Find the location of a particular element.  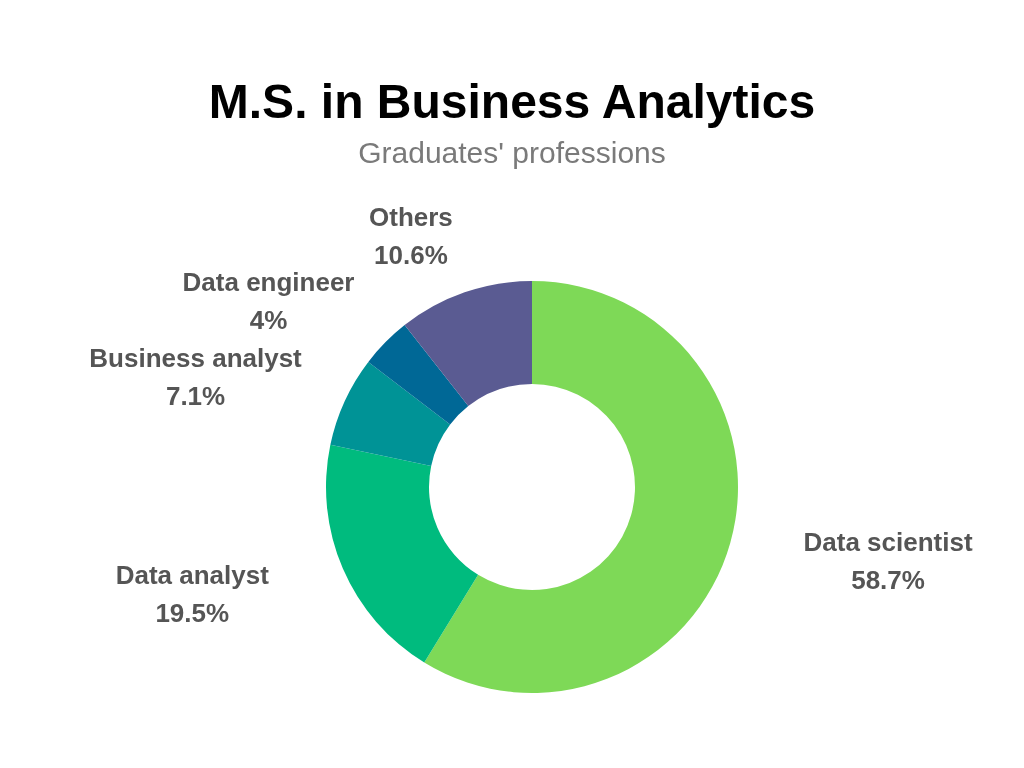

data-label: 4% is located at coordinates (268, 319).